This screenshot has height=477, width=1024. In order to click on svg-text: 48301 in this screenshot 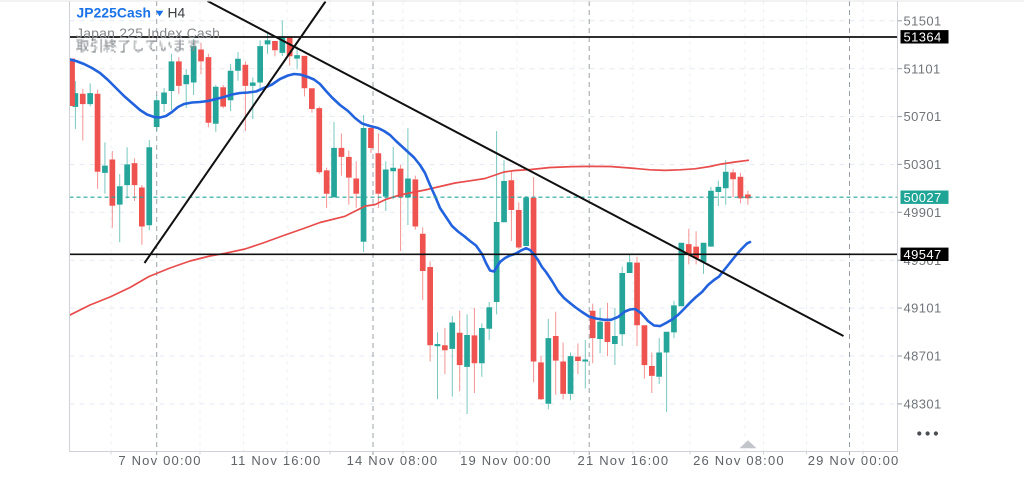, I will do `click(923, 404)`.